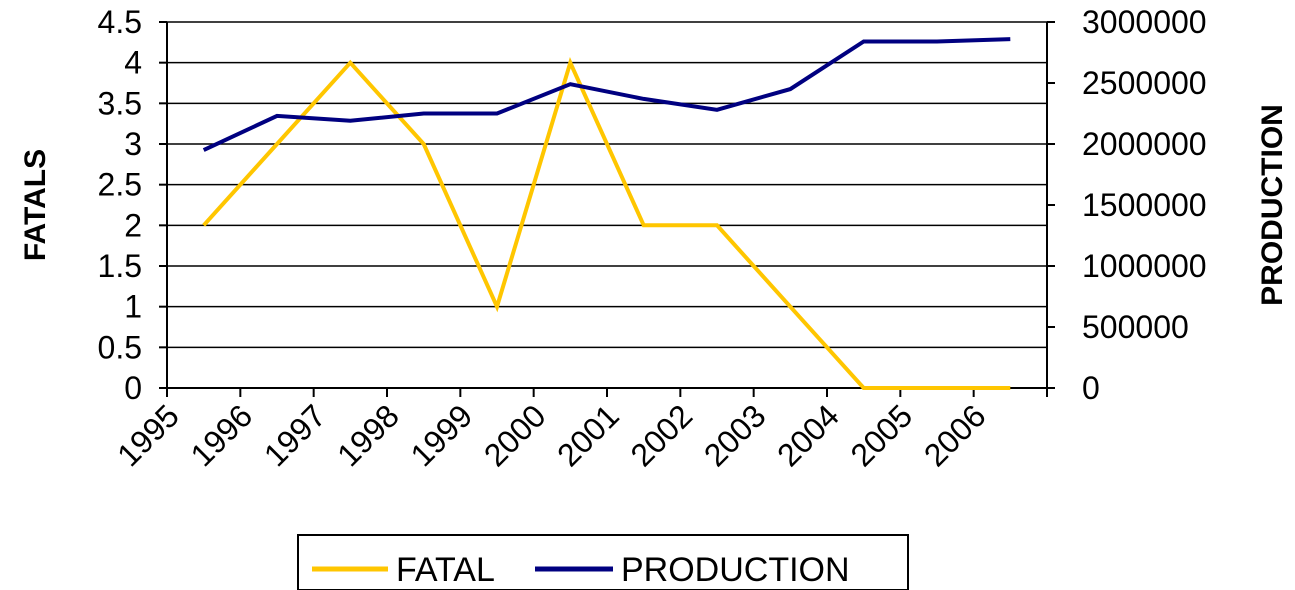  What do you see at coordinates (120, 103) in the screenshot?
I see `left-tick-label: 3.5` at bounding box center [120, 103].